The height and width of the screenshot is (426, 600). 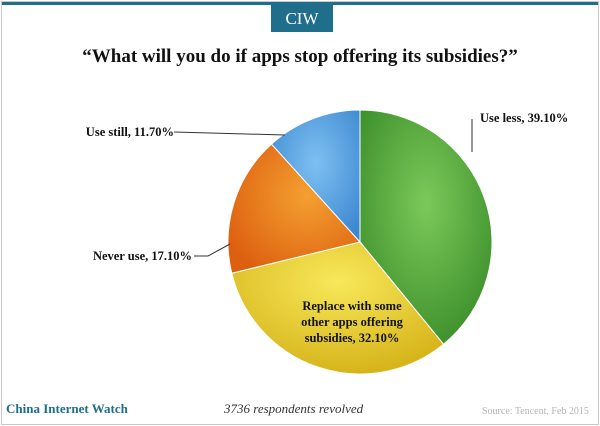 I want to click on pie-slice-never-use, so click(x=294, y=208).